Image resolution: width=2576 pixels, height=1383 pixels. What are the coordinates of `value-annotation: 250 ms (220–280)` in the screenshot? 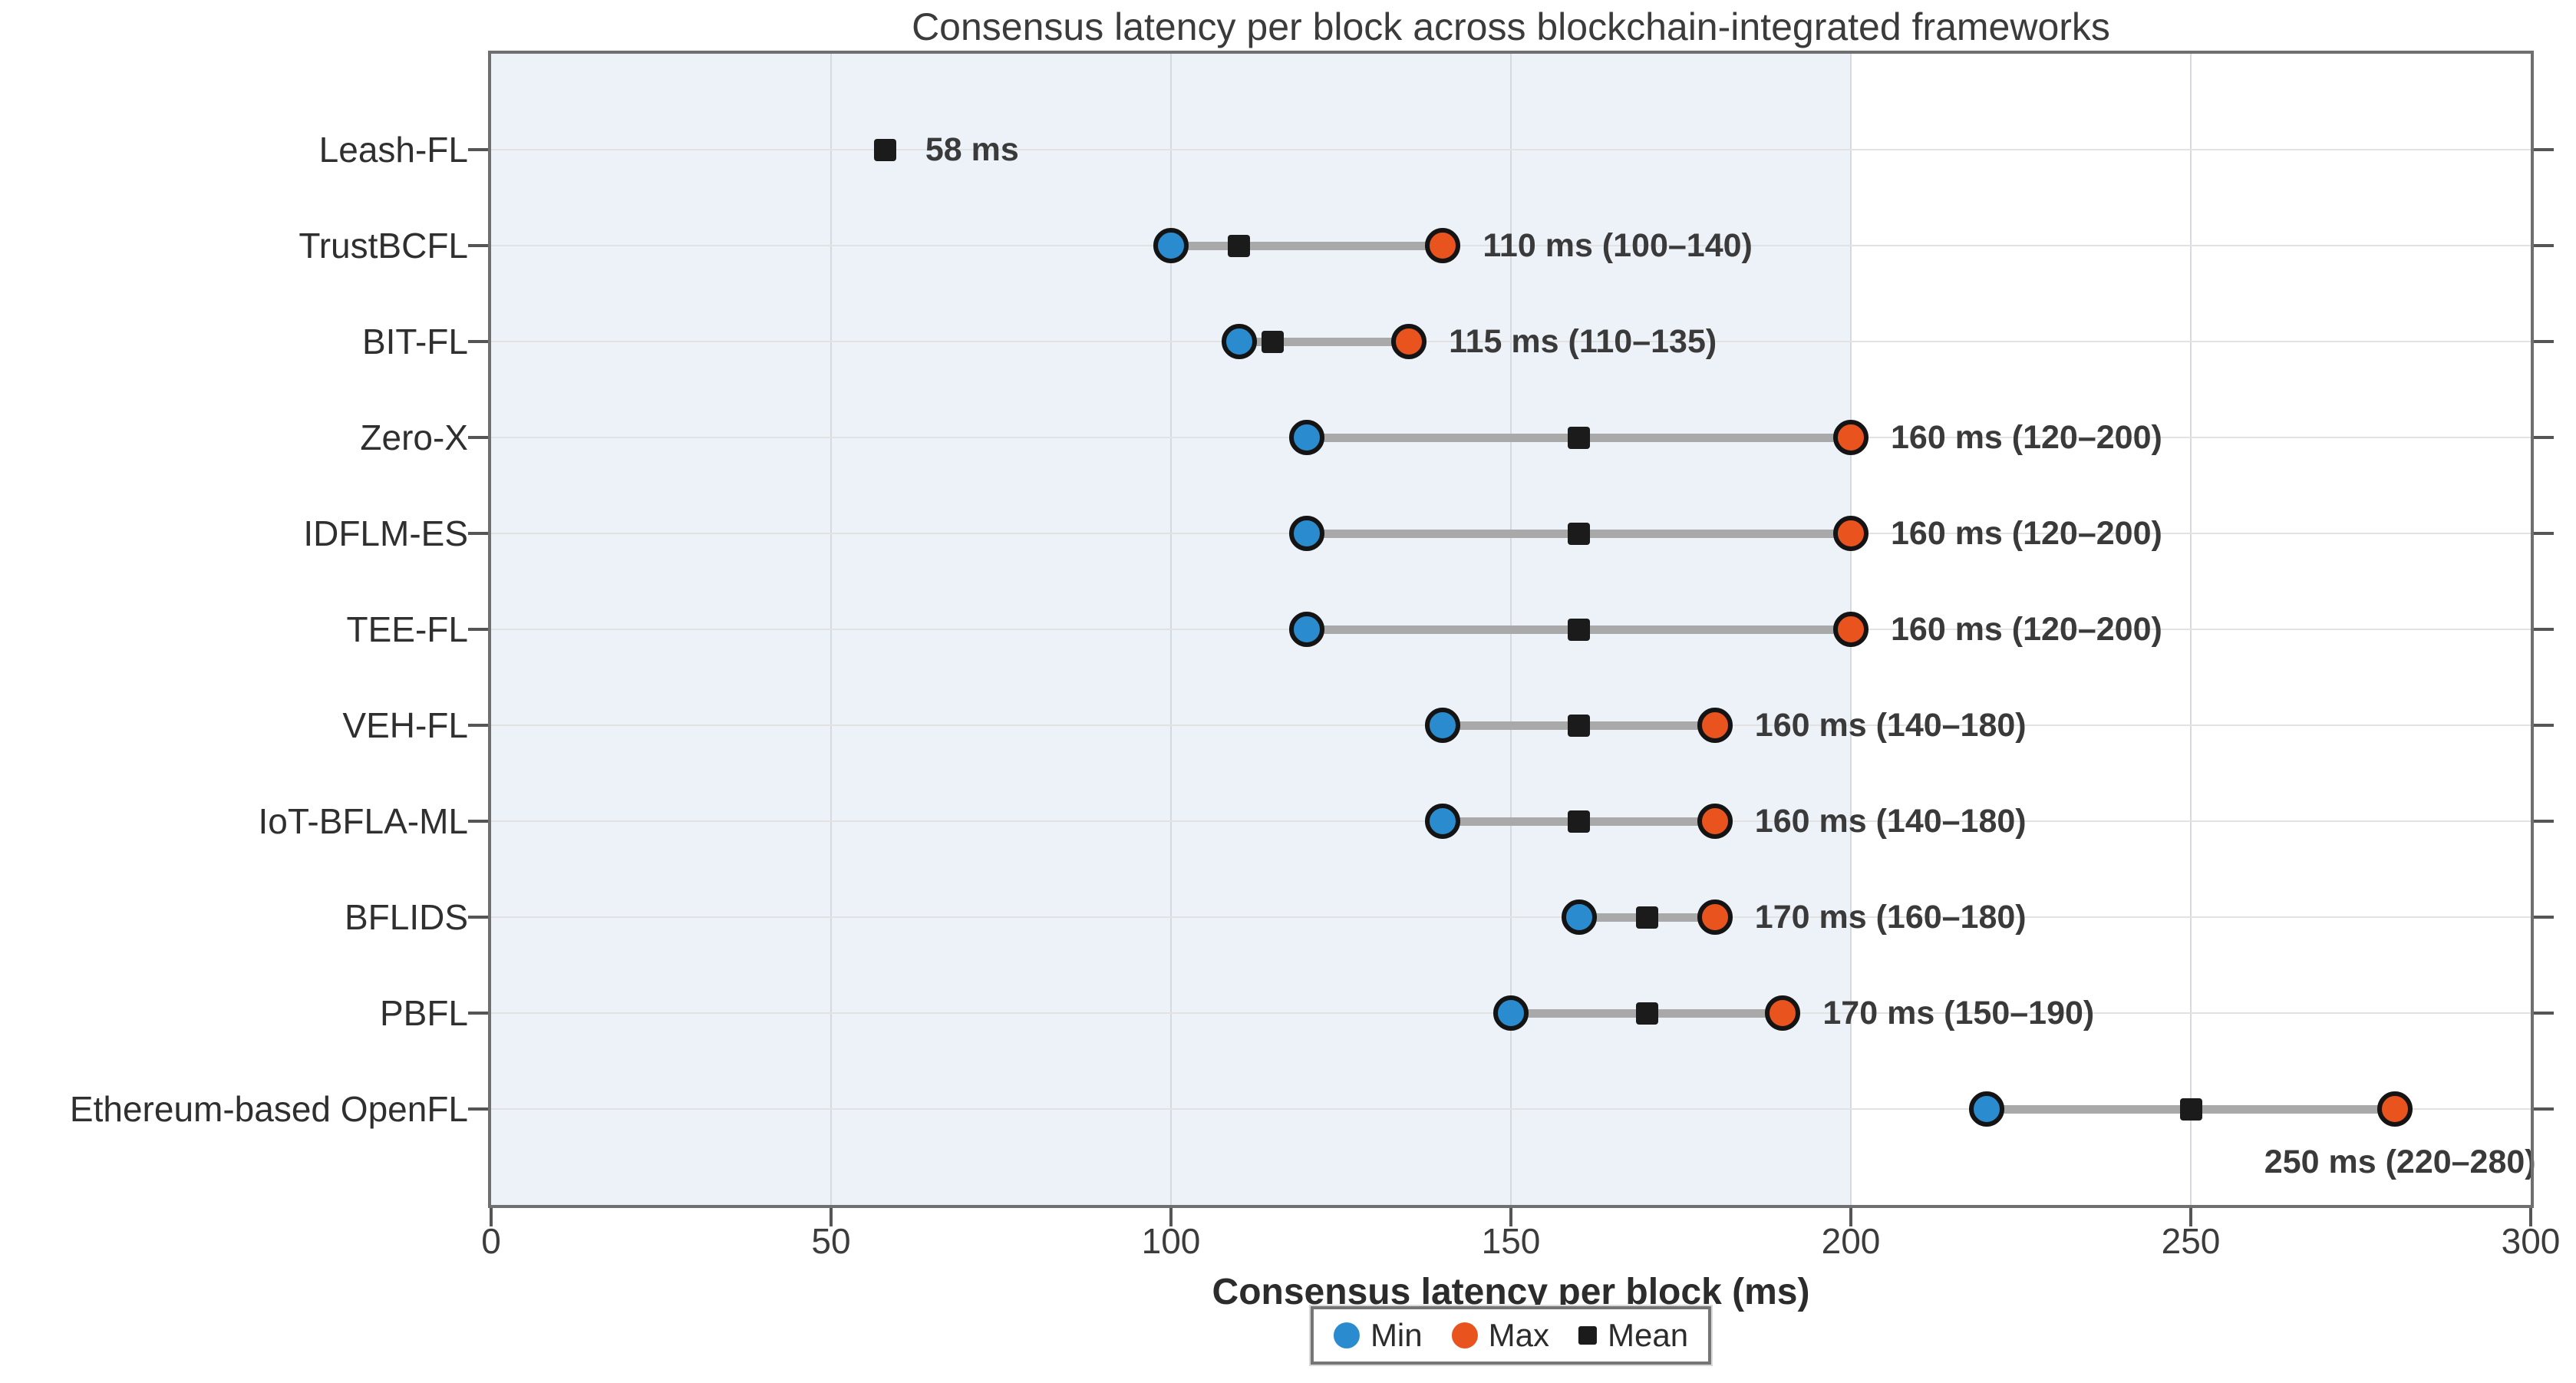 It's located at (2400, 1162).